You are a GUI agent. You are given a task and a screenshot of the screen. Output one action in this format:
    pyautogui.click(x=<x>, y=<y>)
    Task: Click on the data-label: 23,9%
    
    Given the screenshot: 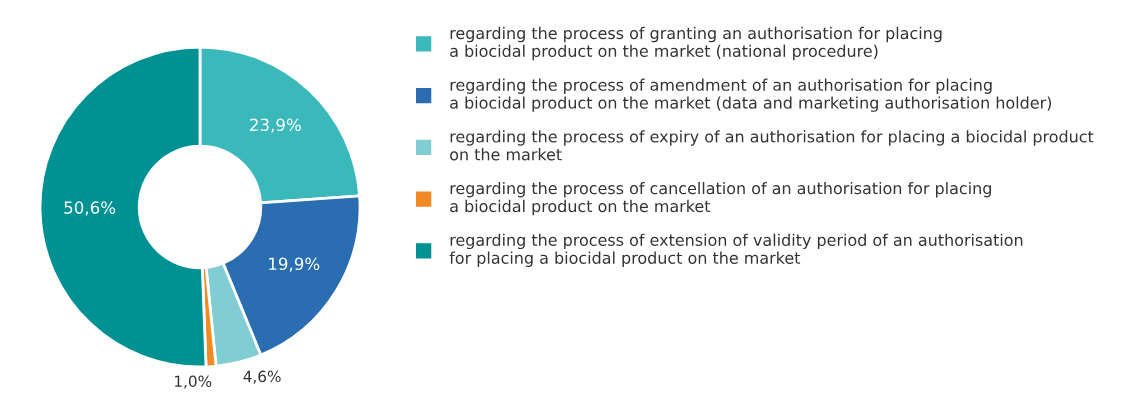 What is the action you would take?
    pyautogui.click(x=275, y=125)
    